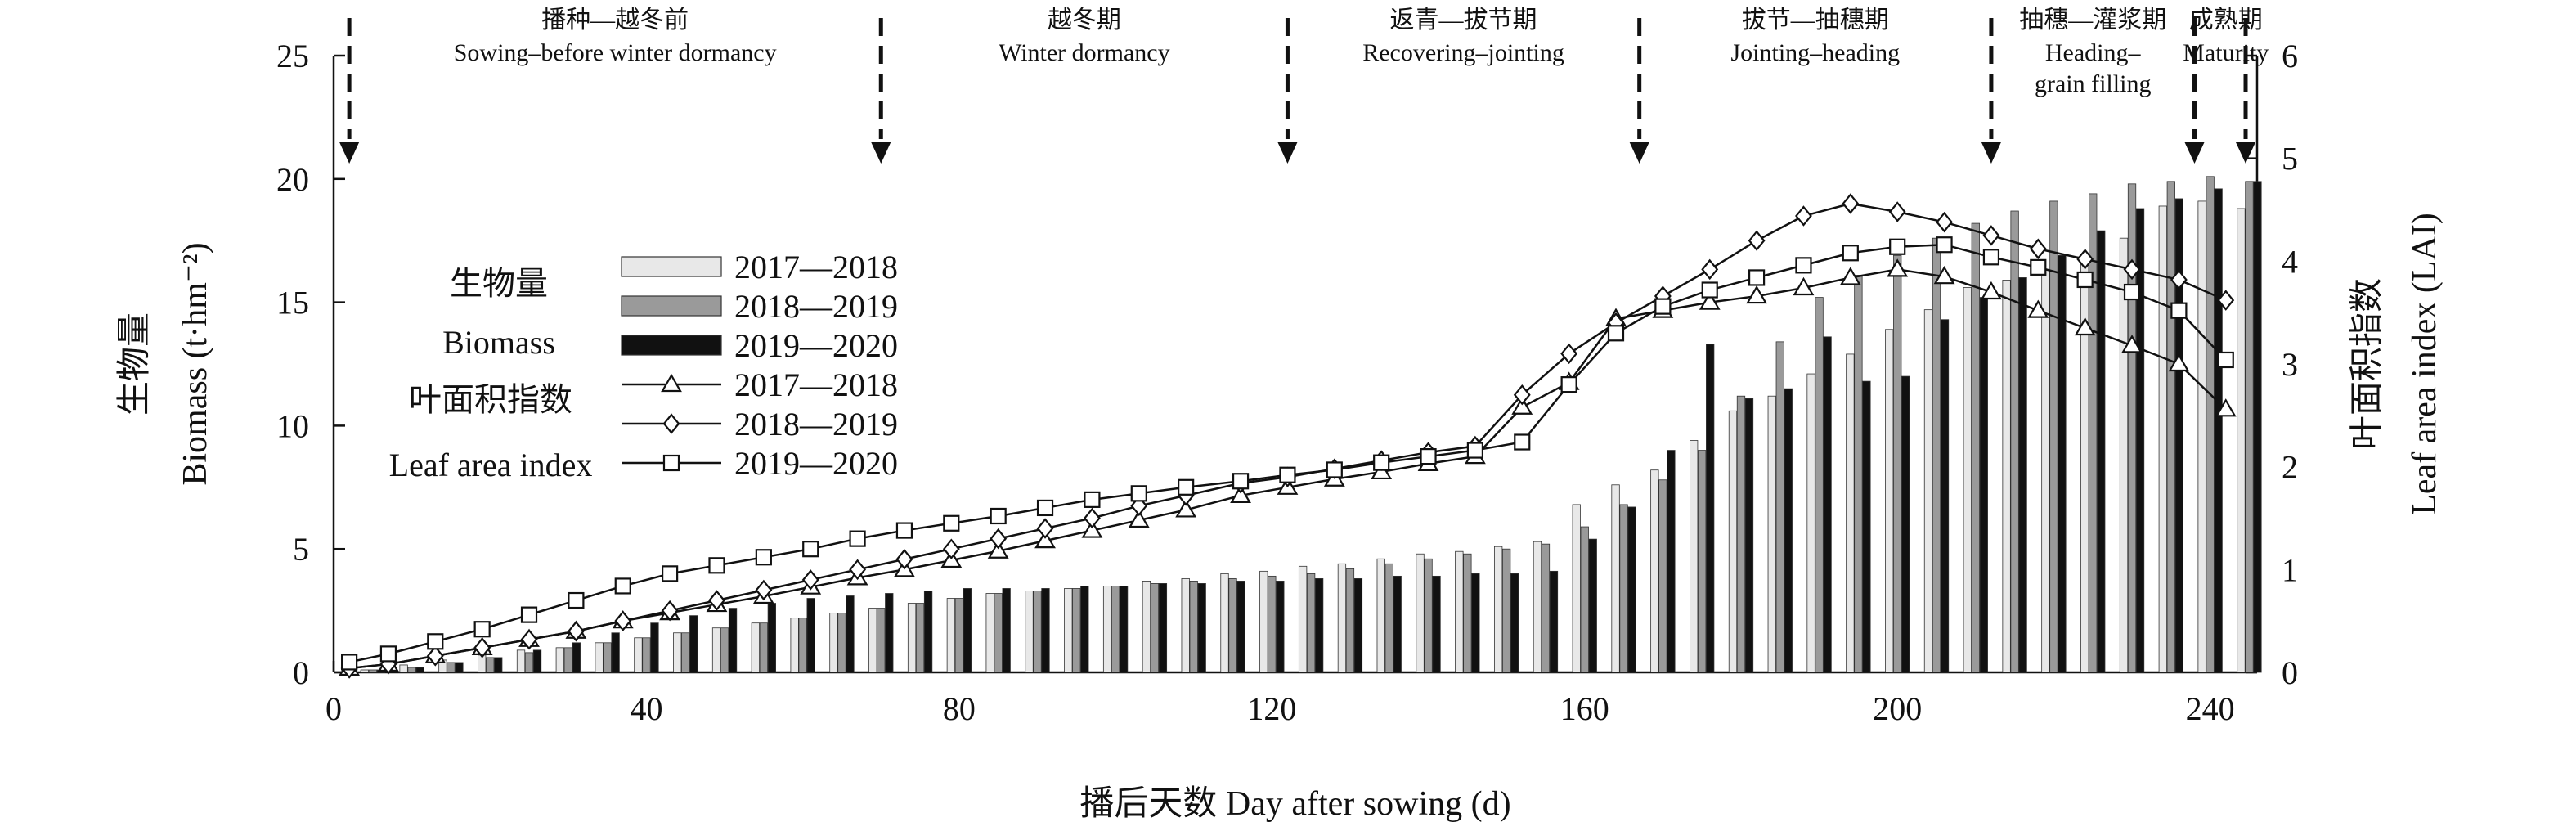 The width and height of the screenshot is (2576, 831). What do you see at coordinates (2226, 20) in the screenshot?
I see `stage-label-cn: 成熟期` at bounding box center [2226, 20].